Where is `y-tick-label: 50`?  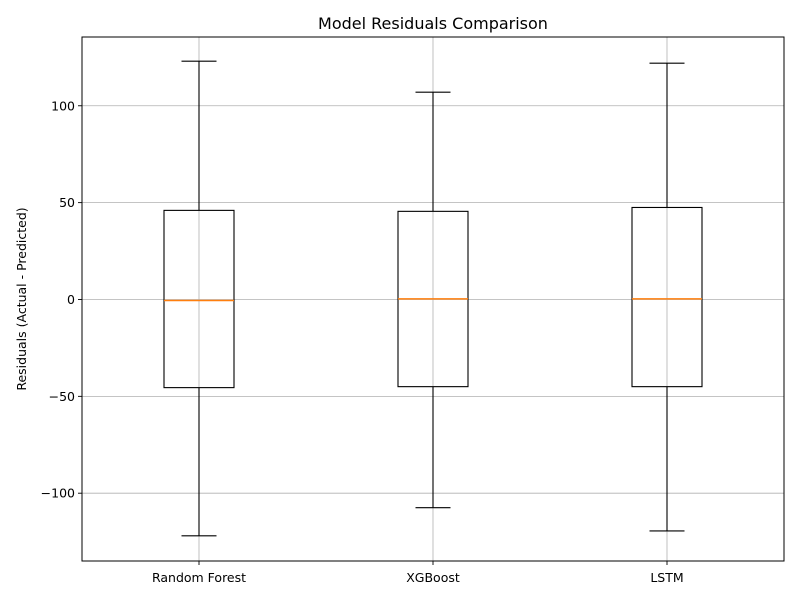 y-tick-label: 50 is located at coordinates (67, 202).